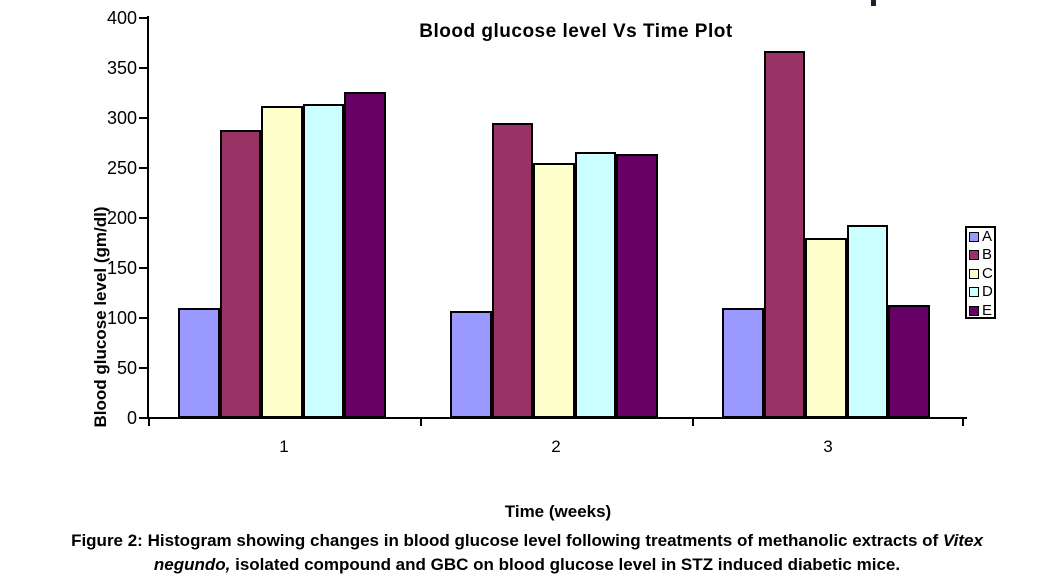 Image resolution: width=1054 pixels, height=587 pixels. Describe the element at coordinates (284, 446) in the screenshot. I see `x-category-label: 1` at that location.